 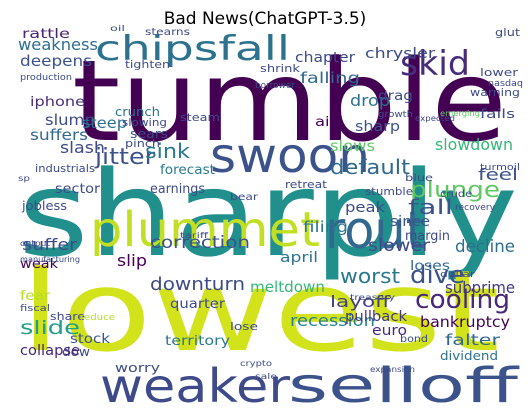 I want to click on word: swoon, so click(x=290, y=156).